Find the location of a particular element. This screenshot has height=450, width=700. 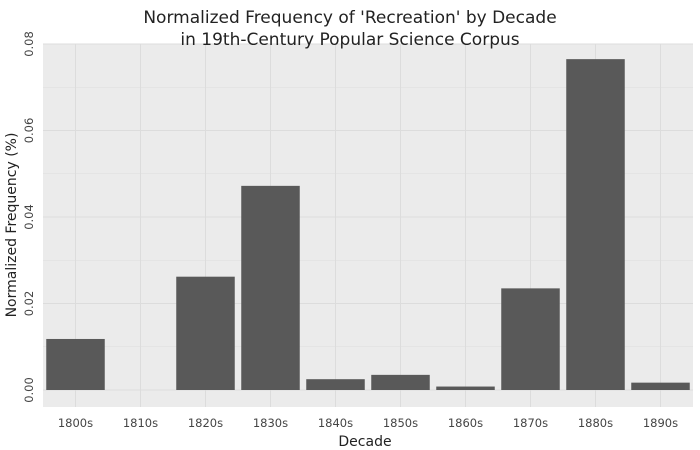

y-tick-label: 0.02 is located at coordinates (29, 304).